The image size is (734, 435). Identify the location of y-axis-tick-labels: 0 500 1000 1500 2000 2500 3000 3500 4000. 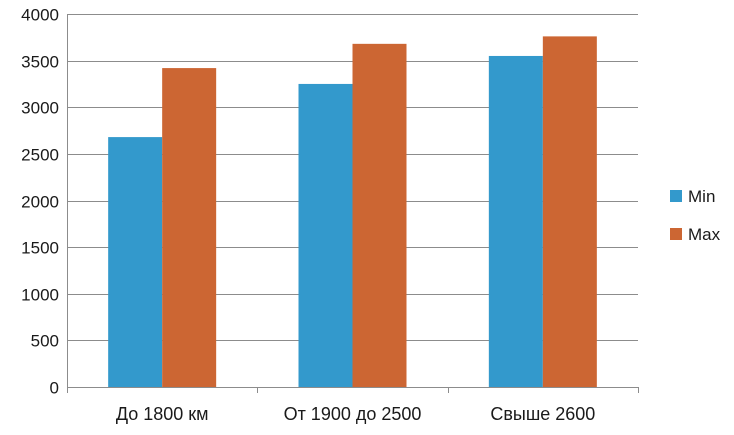
(40, 202).